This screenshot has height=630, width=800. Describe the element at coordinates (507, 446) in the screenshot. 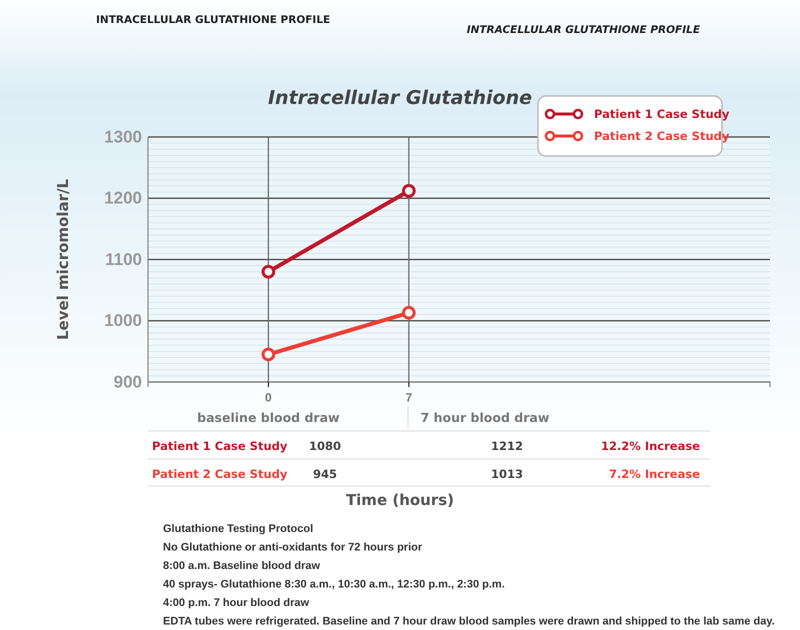

I see `text: 1212` at that location.